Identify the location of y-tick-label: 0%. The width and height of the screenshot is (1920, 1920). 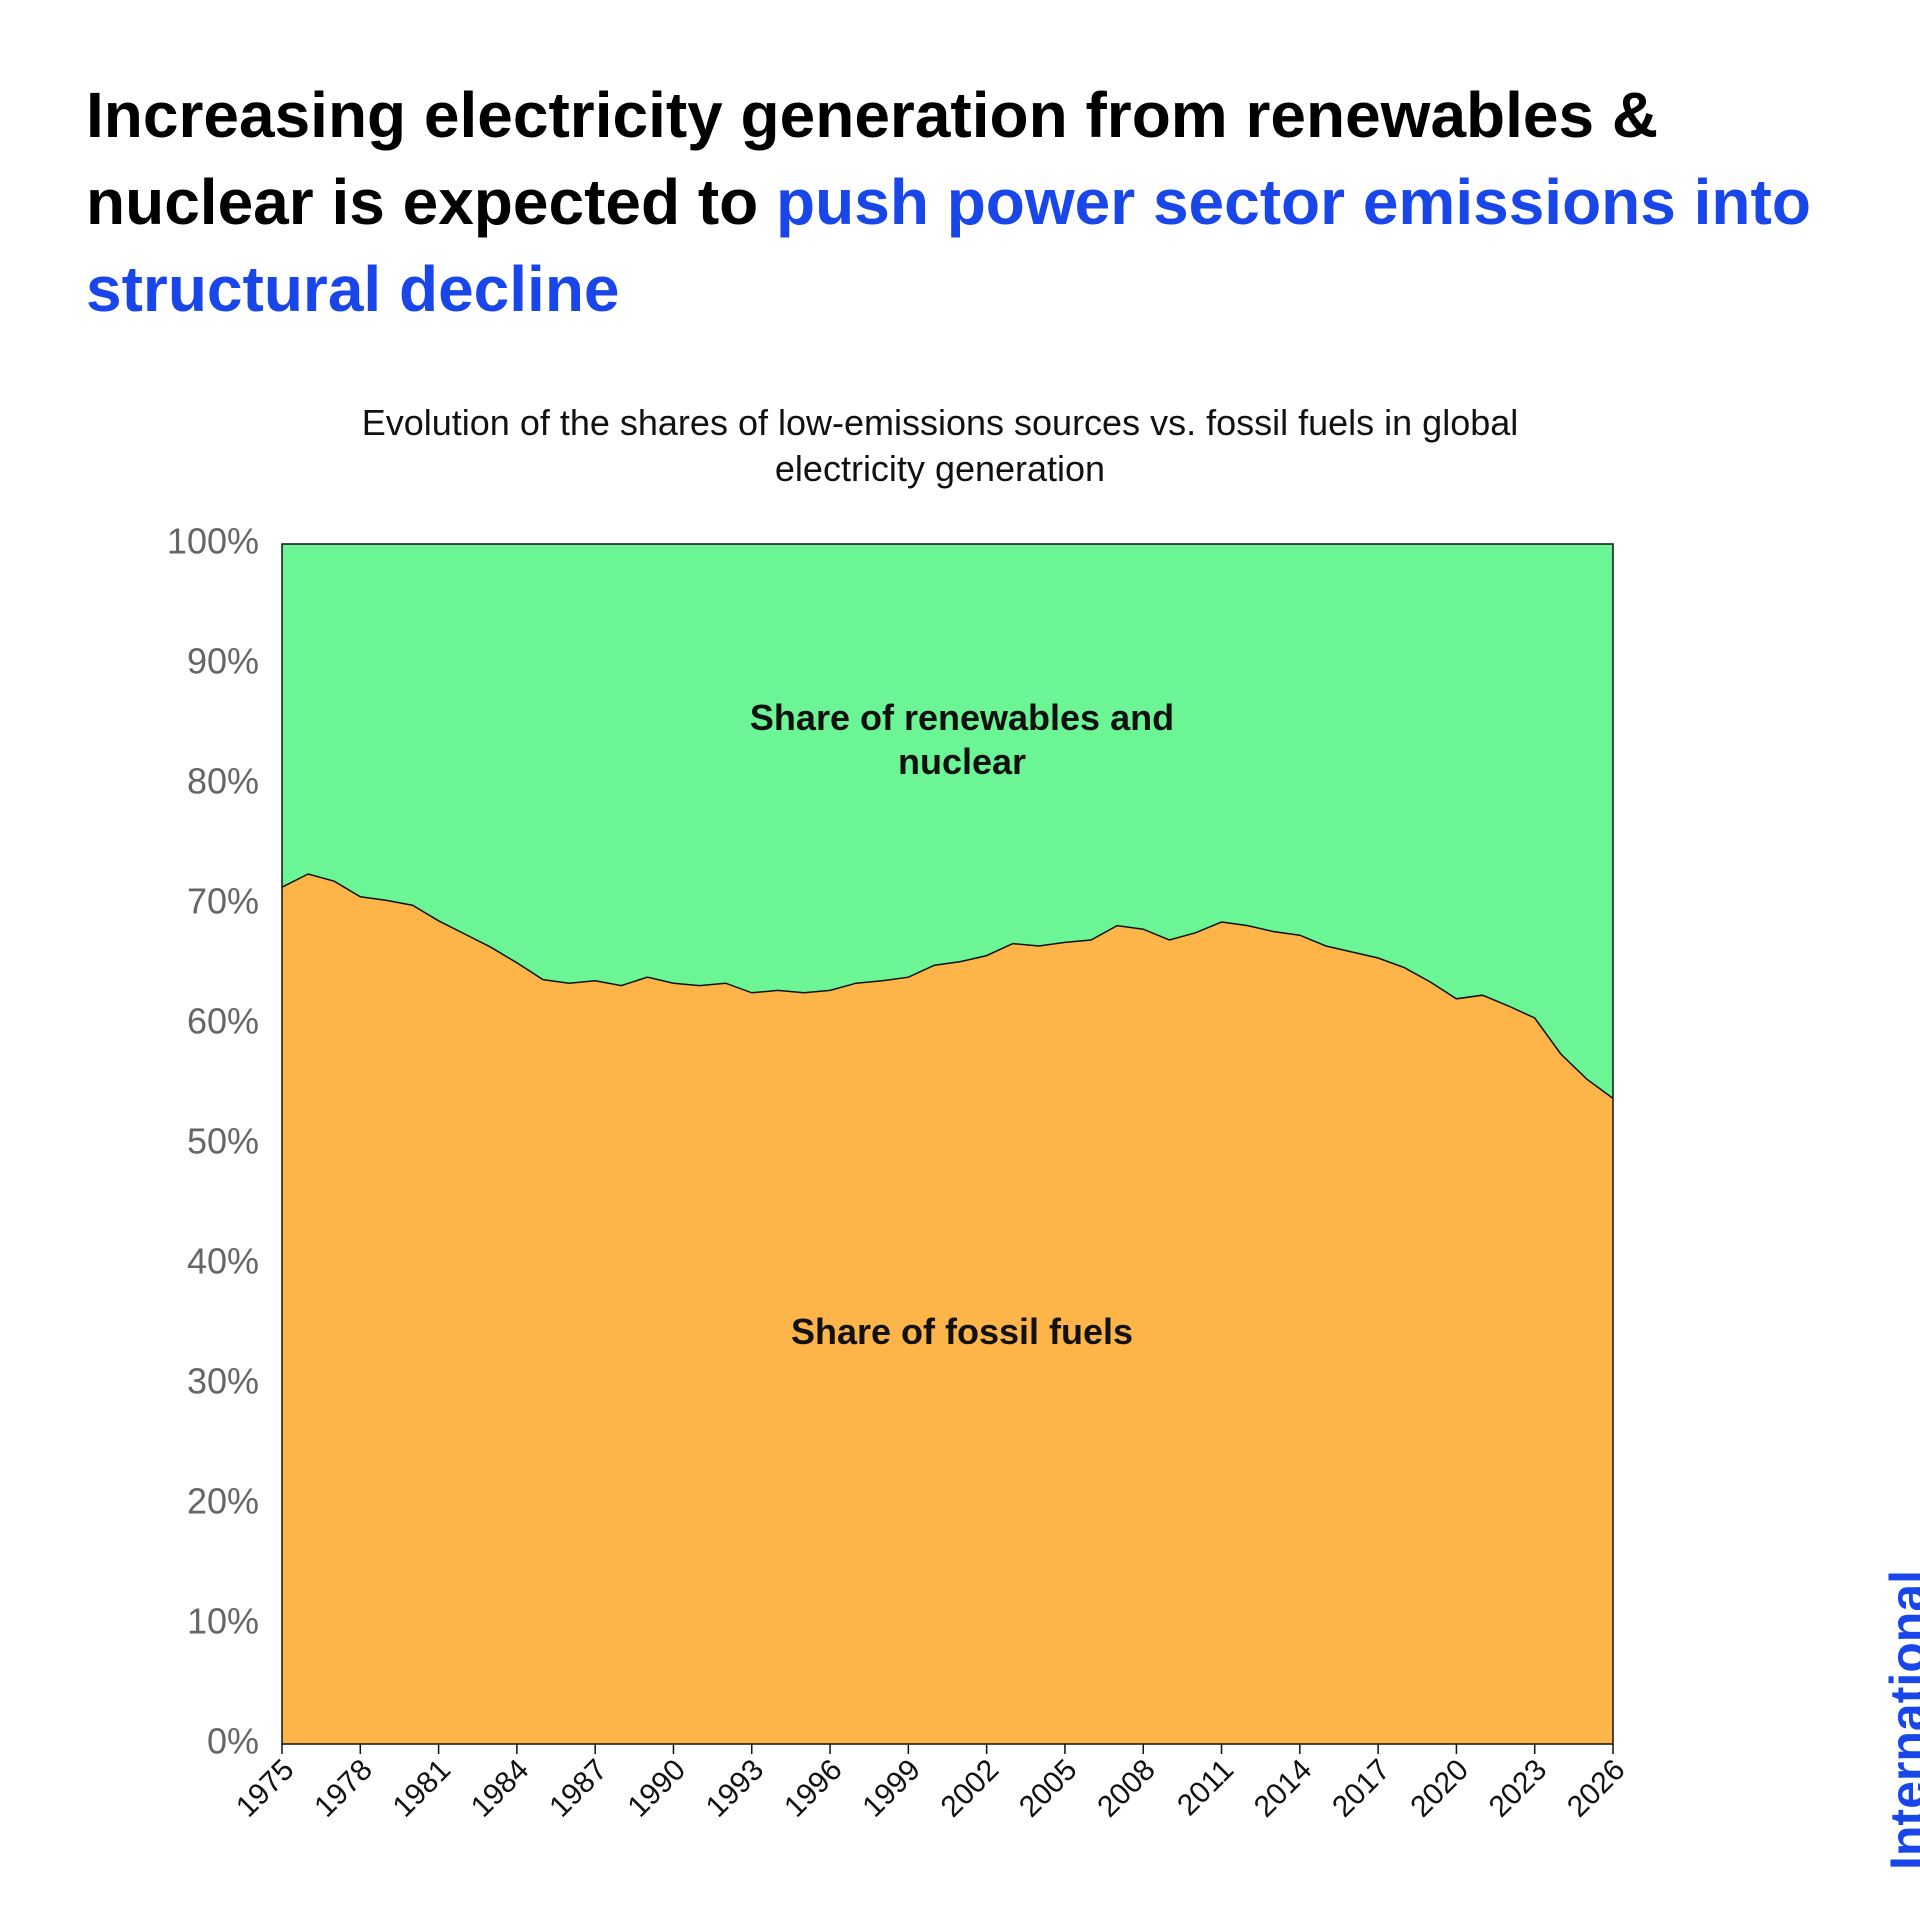
(233, 1741).